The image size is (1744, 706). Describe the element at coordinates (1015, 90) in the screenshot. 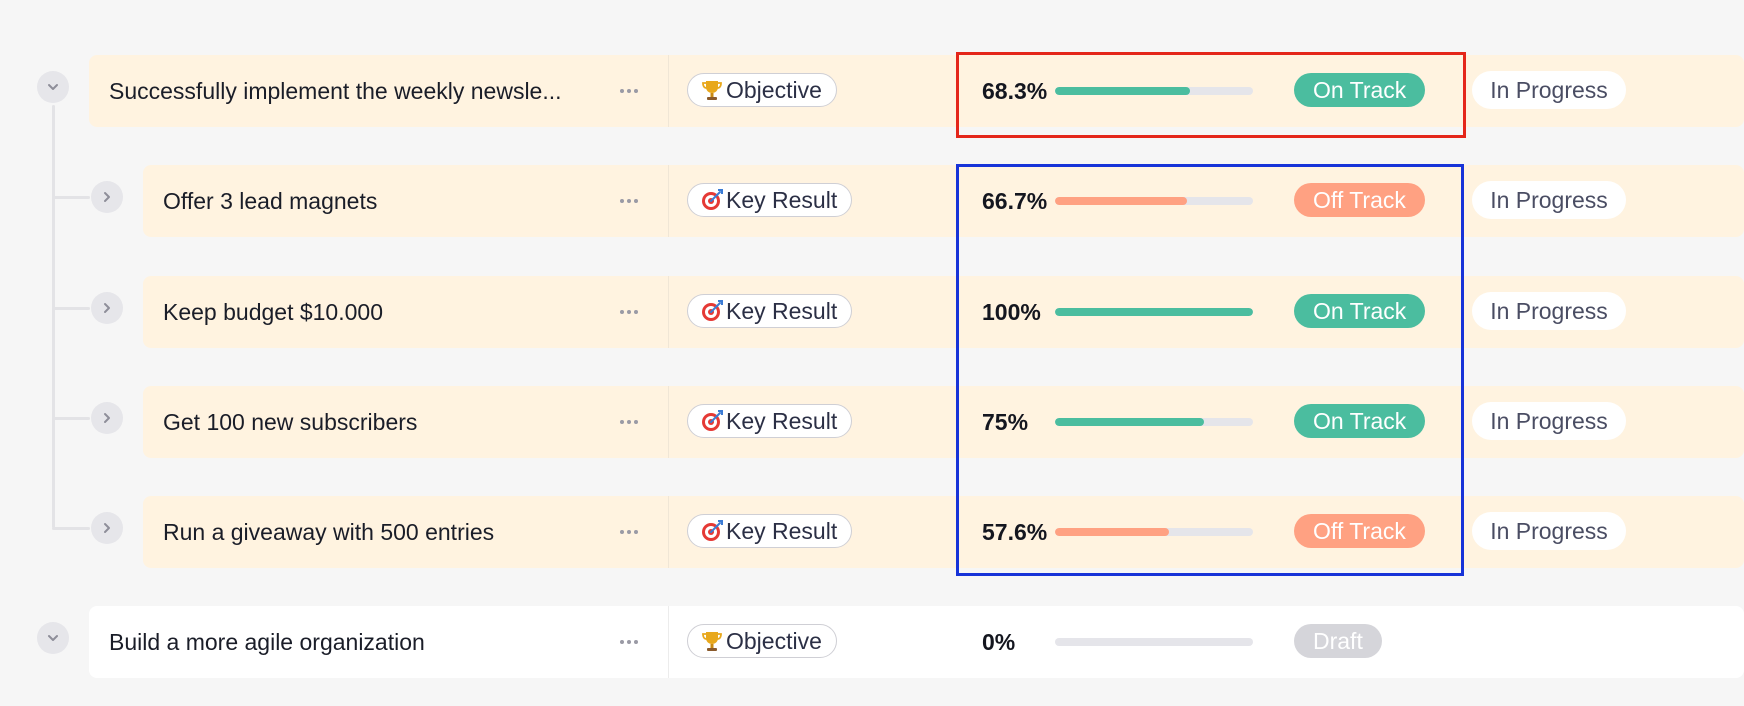

I see `progress-percent: 68.3%` at that location.